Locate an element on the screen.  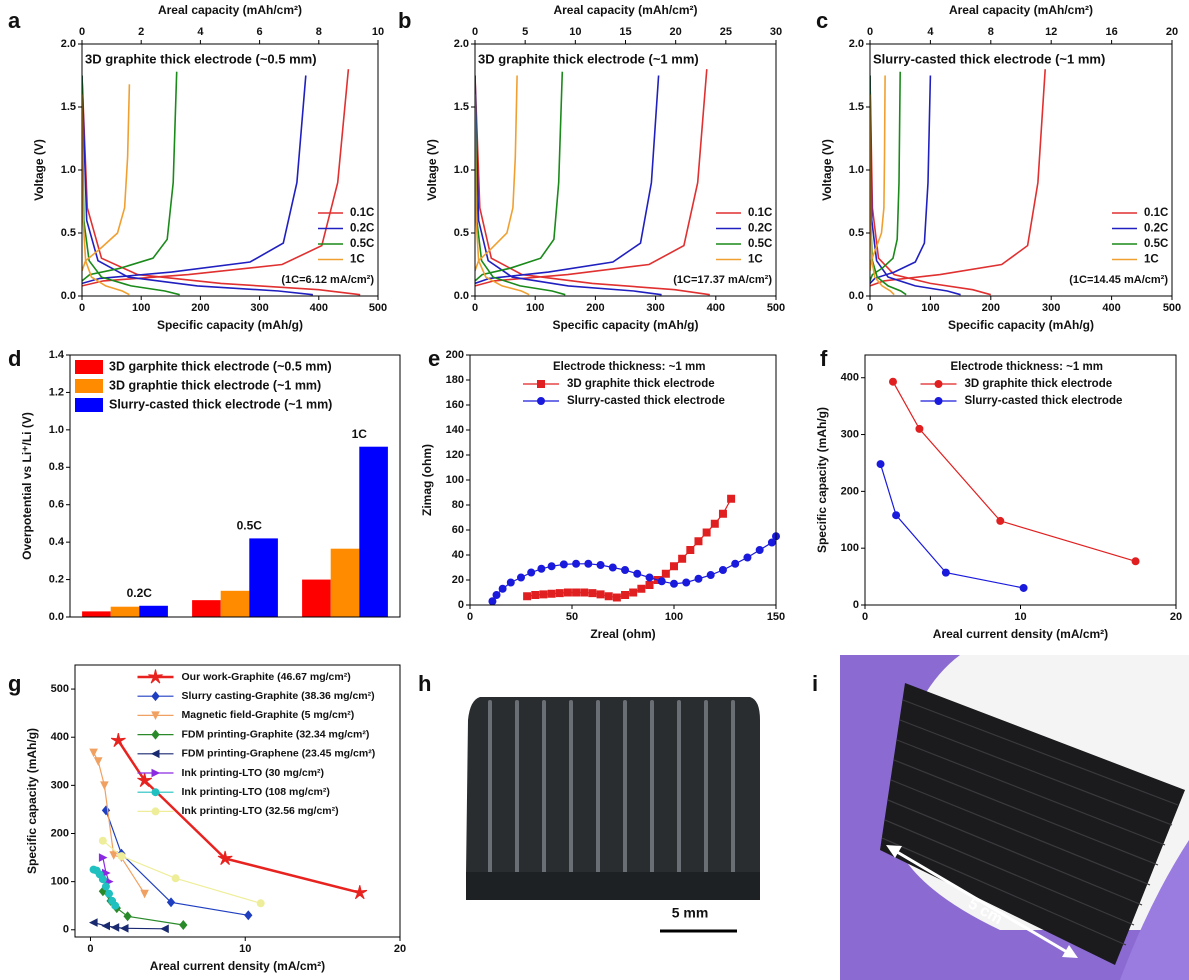
y-tick-label: 0.6 is located at coordinates (56, 505).